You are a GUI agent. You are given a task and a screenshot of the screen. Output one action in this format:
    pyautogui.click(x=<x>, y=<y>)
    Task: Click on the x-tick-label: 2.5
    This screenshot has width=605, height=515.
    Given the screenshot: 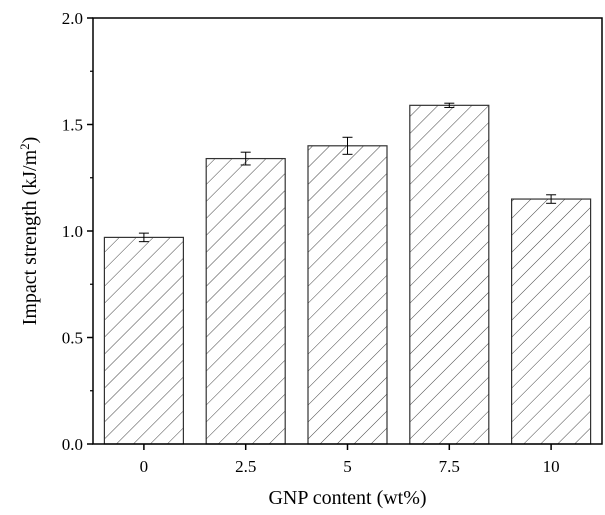 What is the action you would take?
    pyautogui.click(x=245, y=466)
    